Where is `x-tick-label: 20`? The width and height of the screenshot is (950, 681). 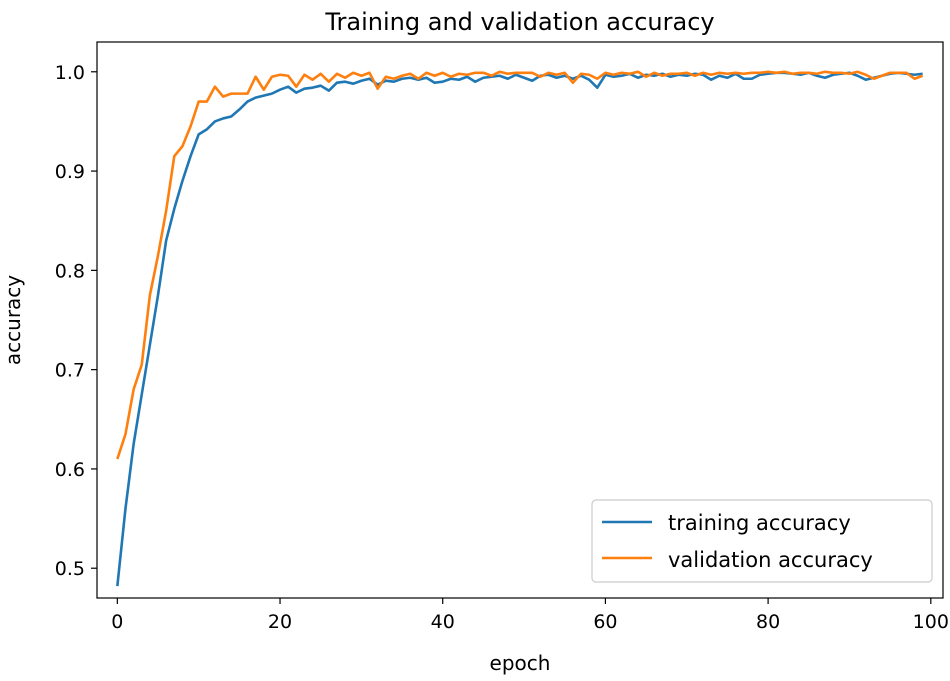
x-tick-label: 20 is located at coordinates (280, 622).